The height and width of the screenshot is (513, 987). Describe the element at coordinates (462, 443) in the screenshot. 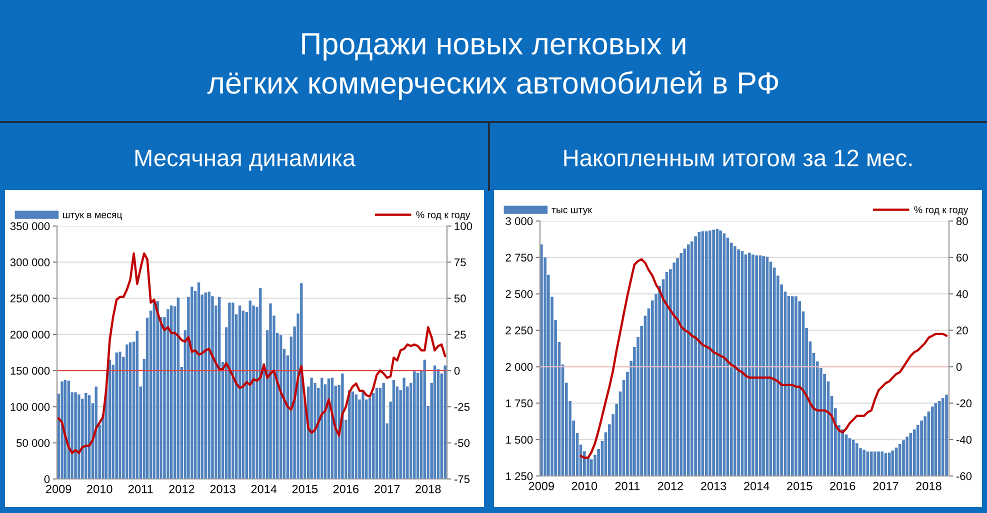

I see `y2-tick-label: -50` at that location.